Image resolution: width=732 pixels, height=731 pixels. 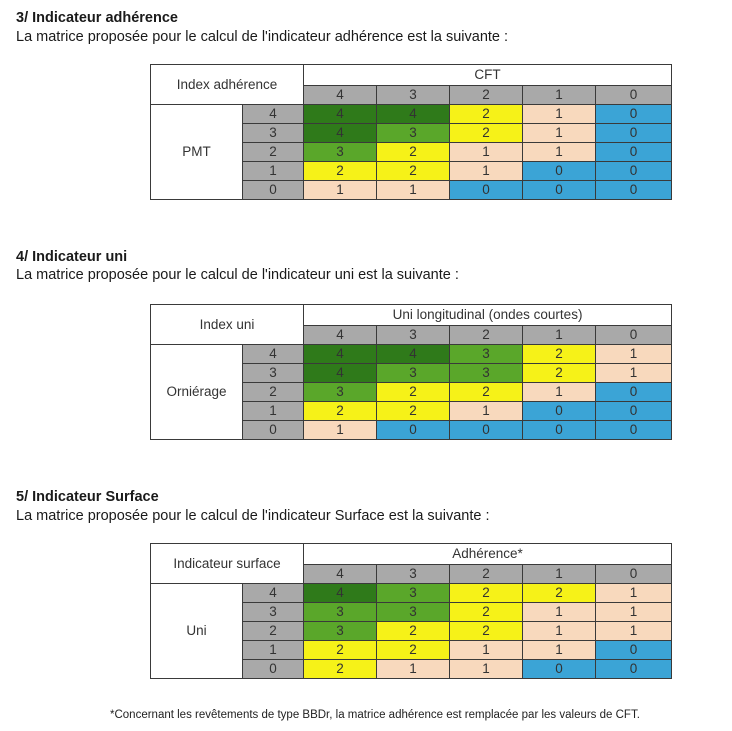 What do you see at coordinates (227, 324) in the screenshot?
I see `matrix-corner-label: Index uni` at bounding box center [227, 324].